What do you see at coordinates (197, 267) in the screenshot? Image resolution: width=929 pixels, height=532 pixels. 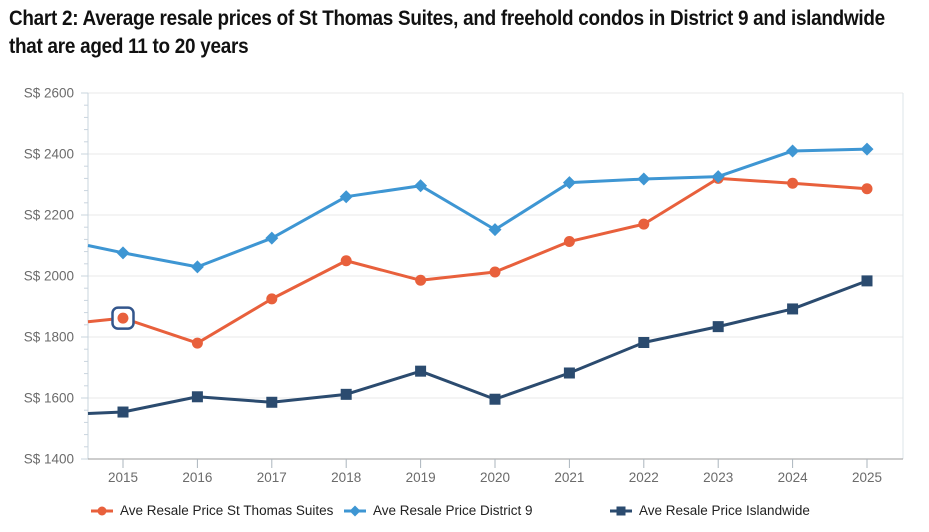 I see `district-9-marker-2016` at bounding box center [197, 267].